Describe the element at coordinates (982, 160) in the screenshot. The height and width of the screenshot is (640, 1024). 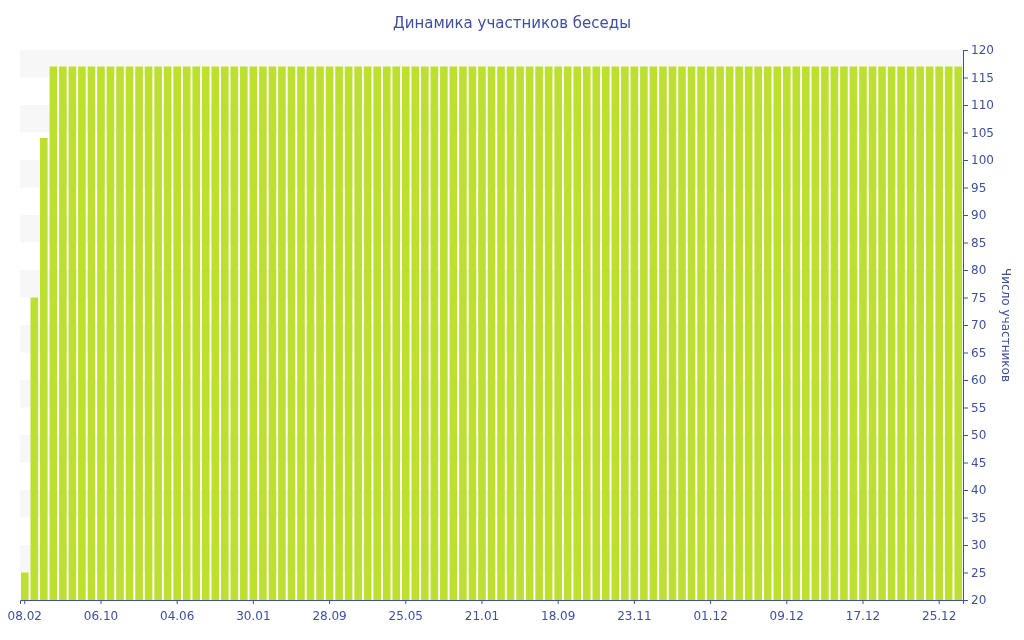
I see `y-tick-label: 100` at that location.